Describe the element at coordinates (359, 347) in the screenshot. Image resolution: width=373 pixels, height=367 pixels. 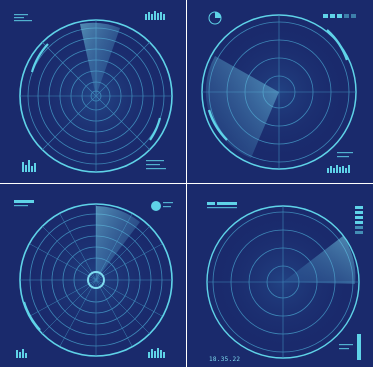
I see `hud-right-level` at that location.